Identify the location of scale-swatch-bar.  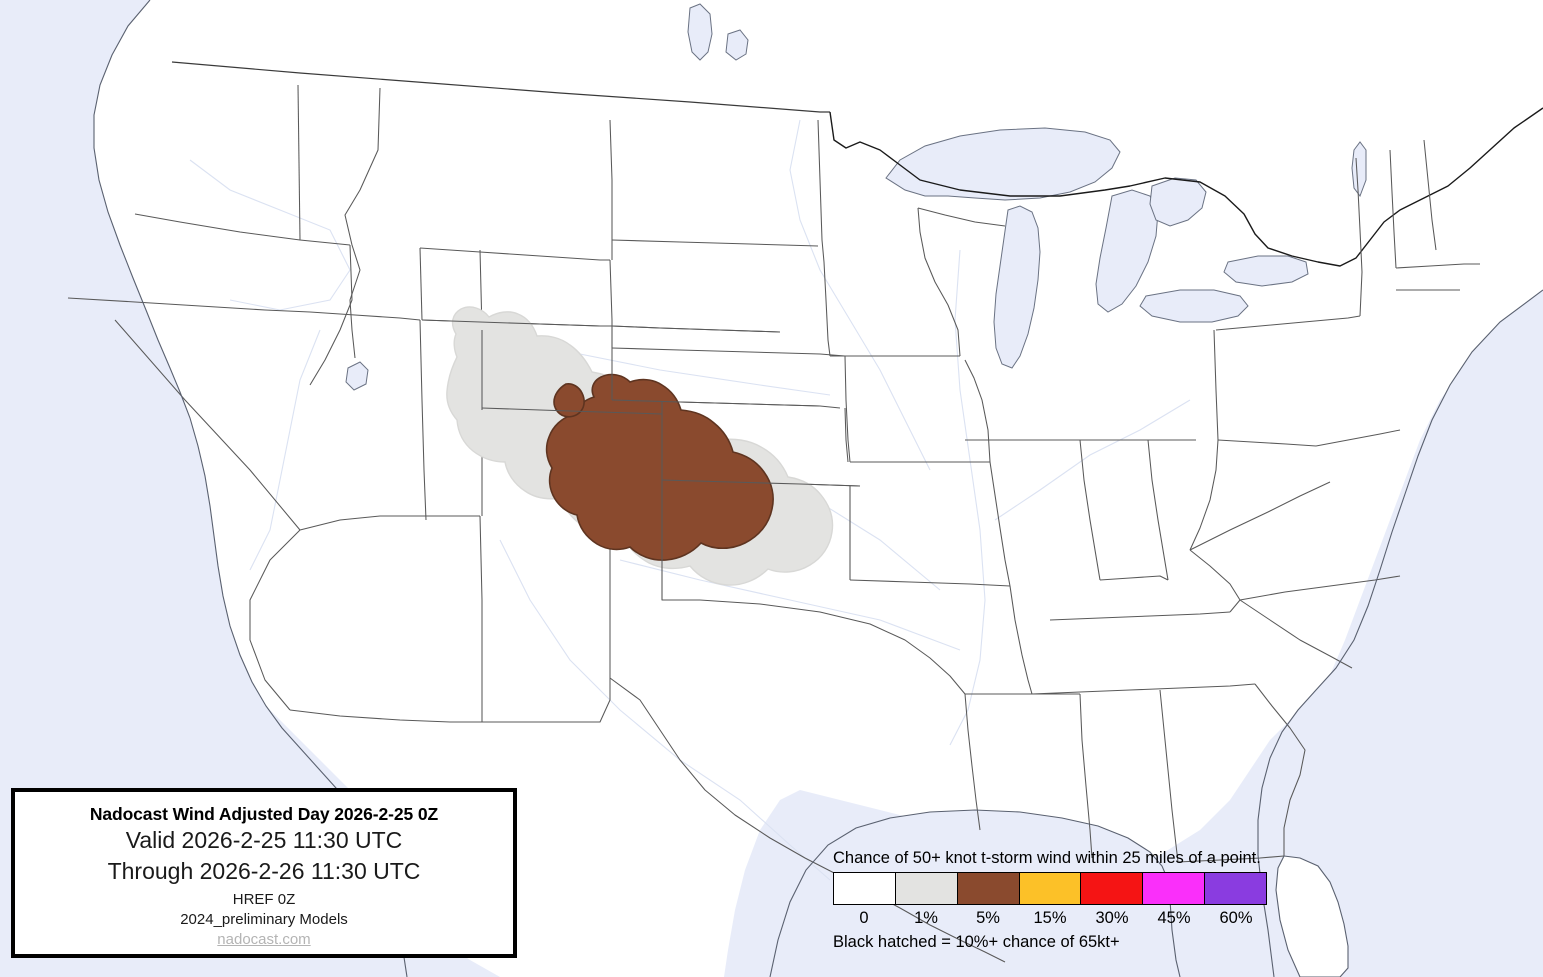
(1050, 888).